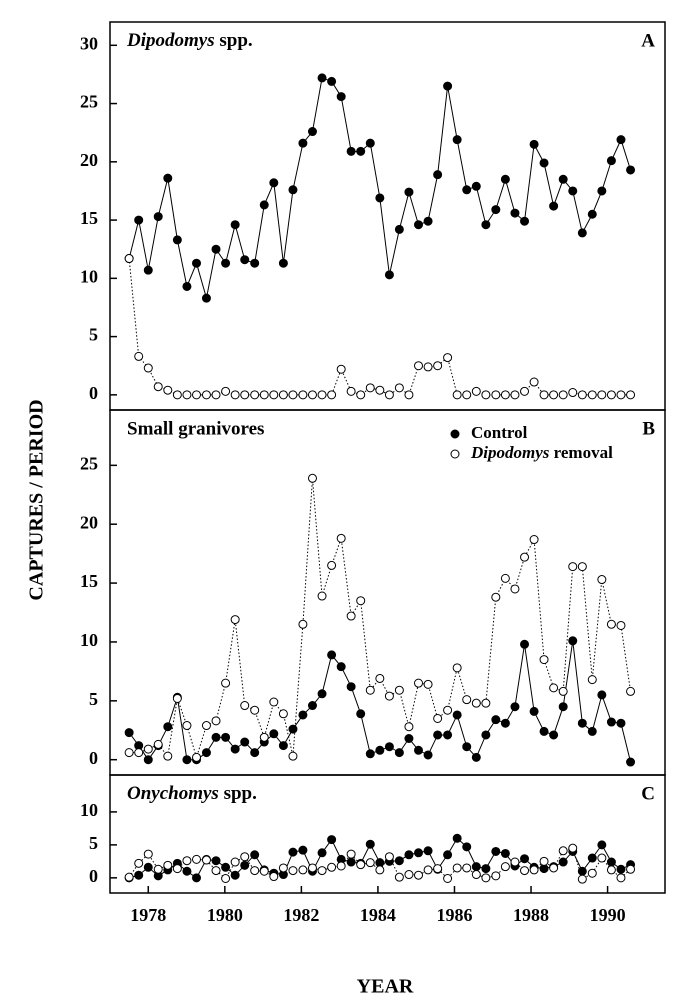  Describe the element at coordinates (37, 499) in the screenshot. I see `y-axis-label: CAPTURES / PERIOD` at that location.